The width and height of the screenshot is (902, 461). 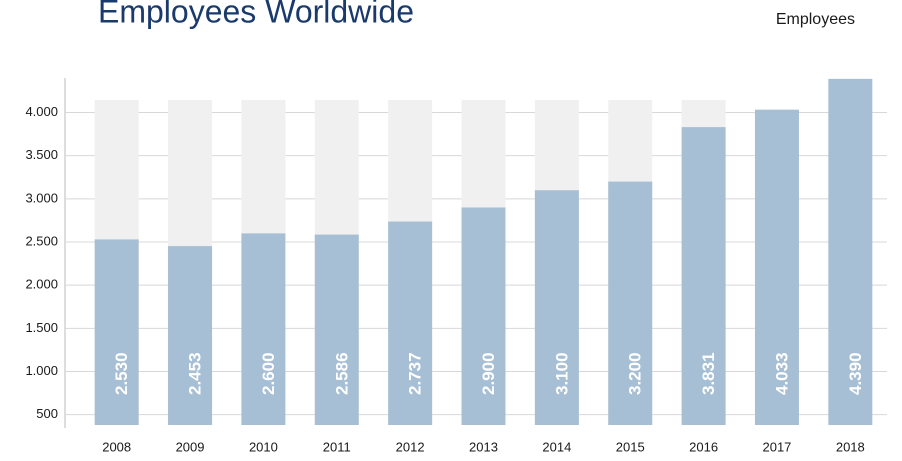 I want to click on y-tick-label: 500, so click(x=47, y=413).